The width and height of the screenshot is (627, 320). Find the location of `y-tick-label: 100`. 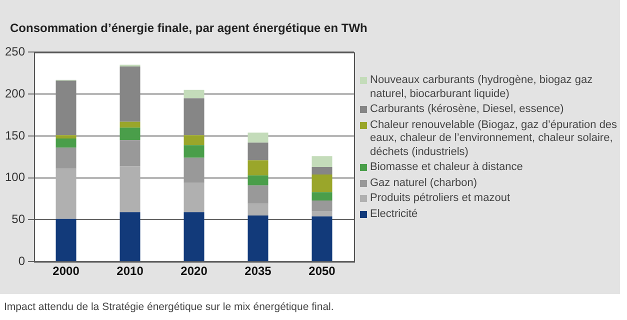

y-tick-label: 100 is located at coordinates (15, 177).